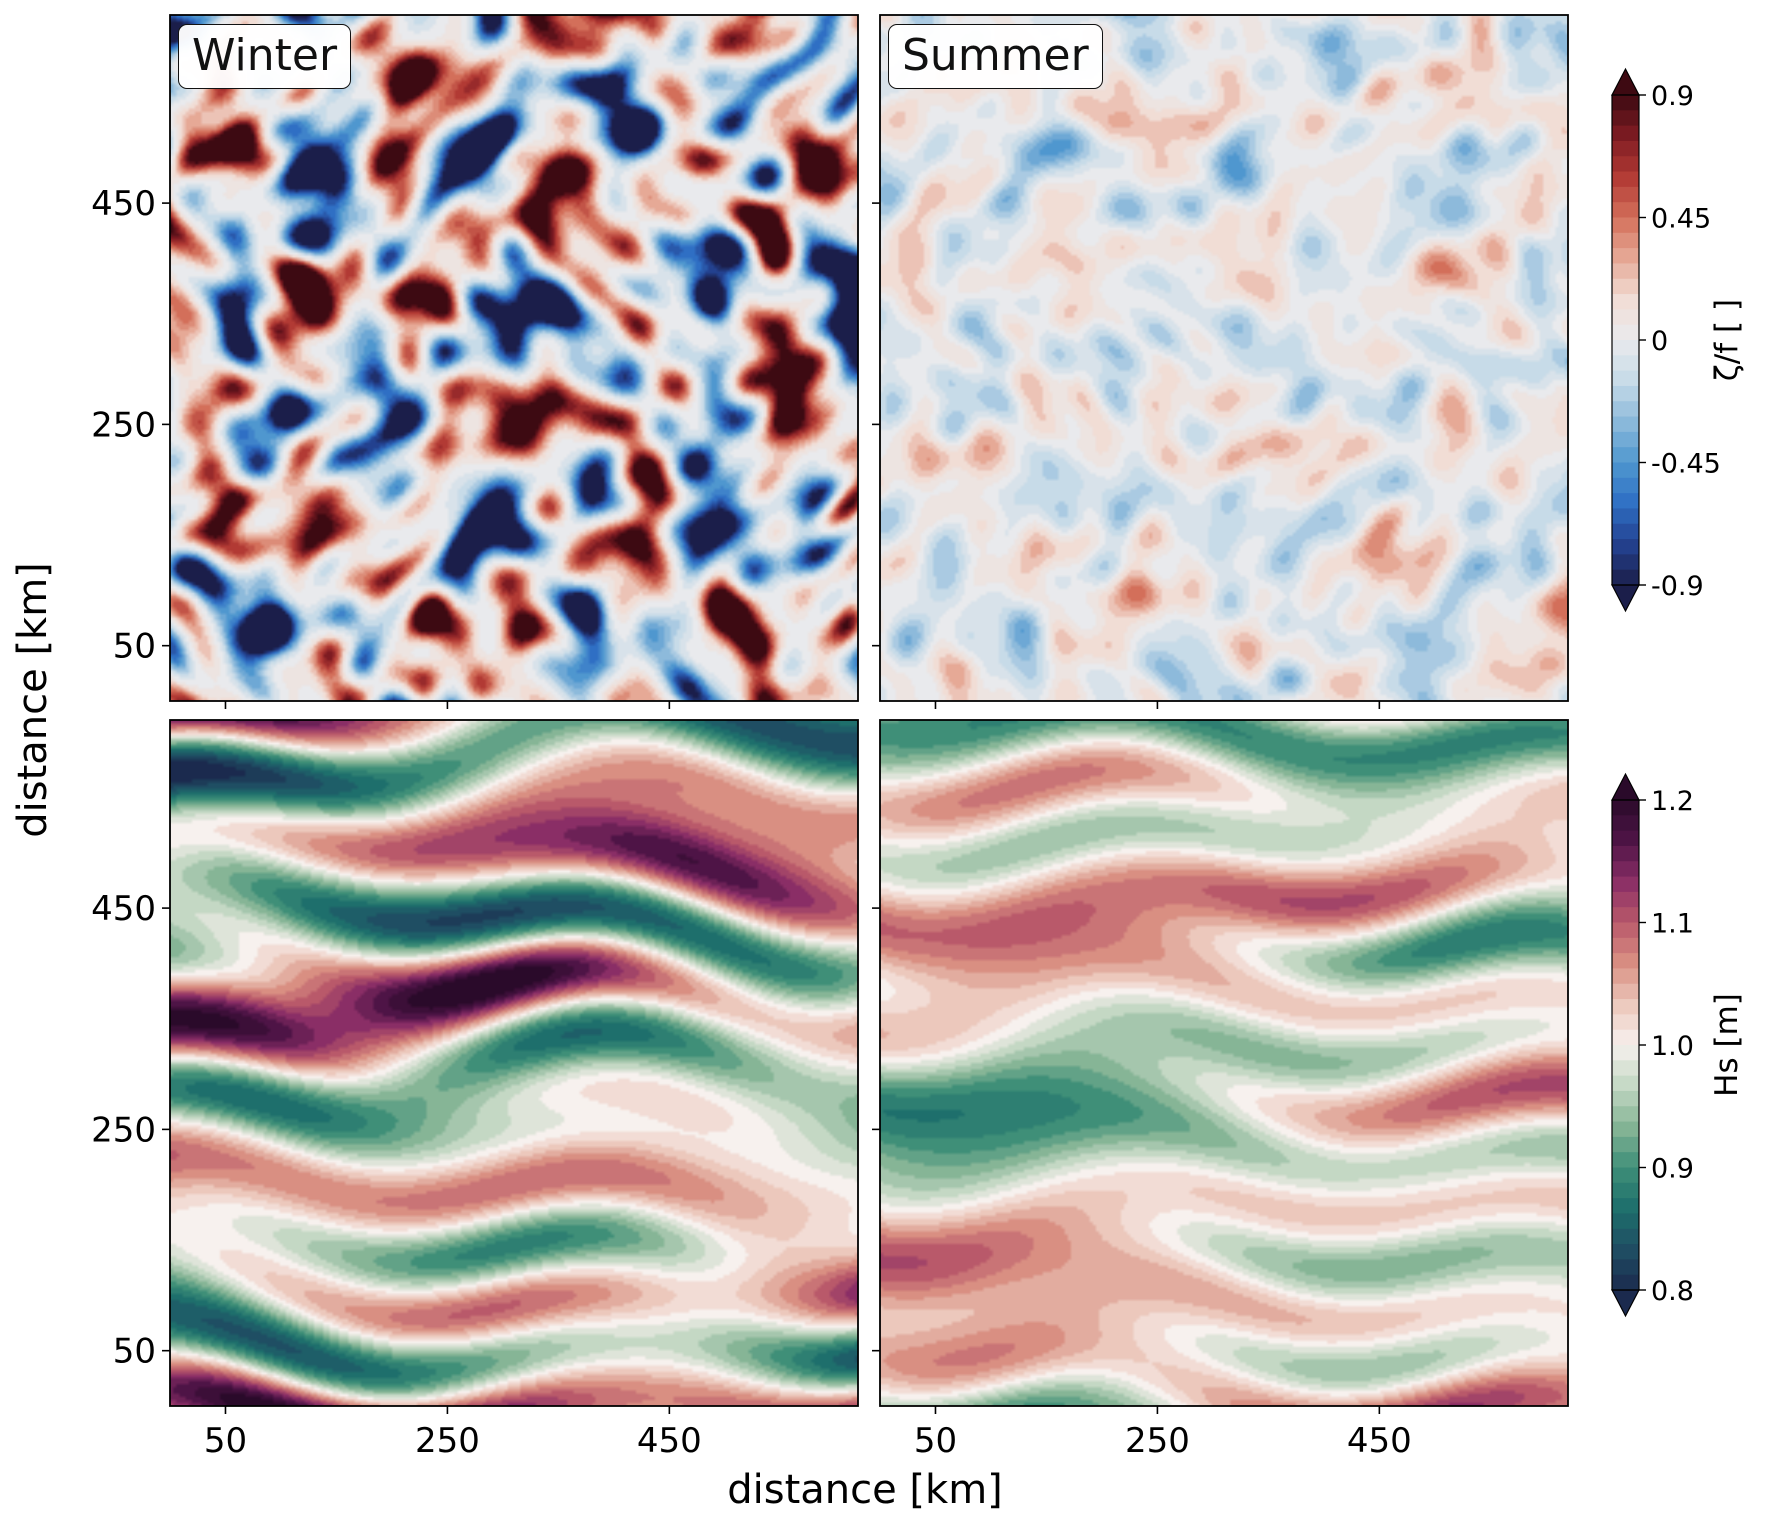 The height and width of the screenshot is (1526, 1778). Describe the element at coordinates (1659, 341) in the screenshot. I see `colorbar-tick-label: 0` at that location.